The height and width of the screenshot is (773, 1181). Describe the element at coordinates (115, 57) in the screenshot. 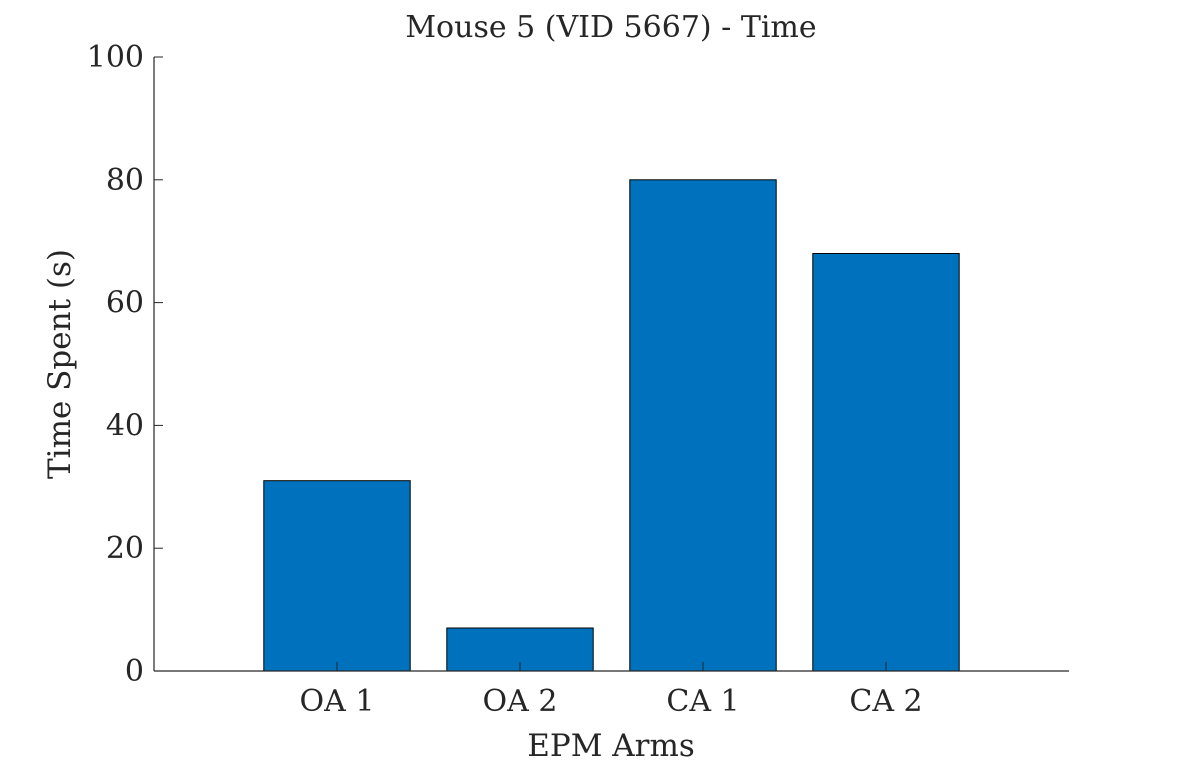

I see `y-tick-label: 100` at that location.